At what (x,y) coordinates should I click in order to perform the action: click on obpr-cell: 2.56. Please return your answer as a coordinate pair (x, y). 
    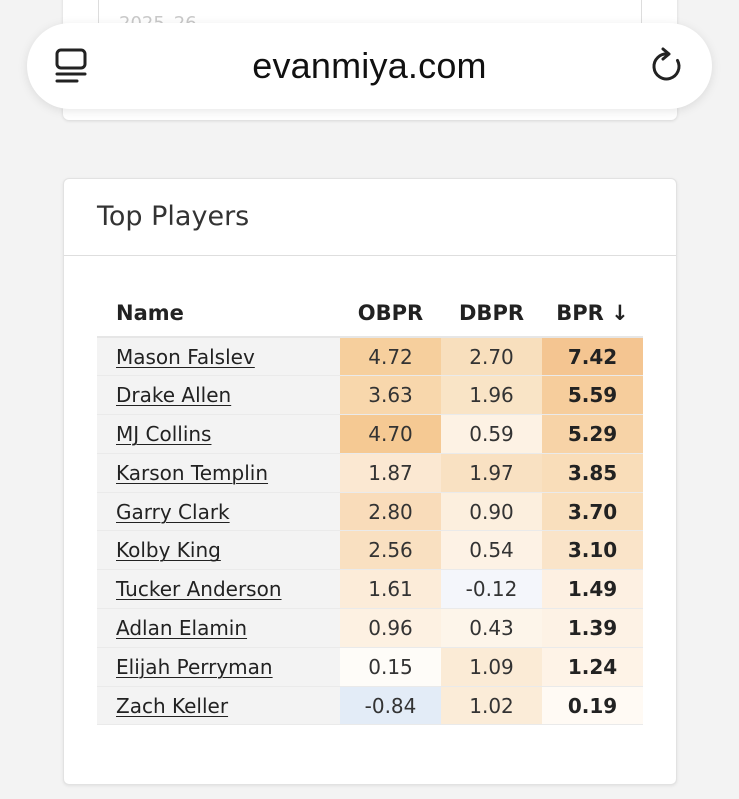
    Looking at the image, I should click on (390, 550).